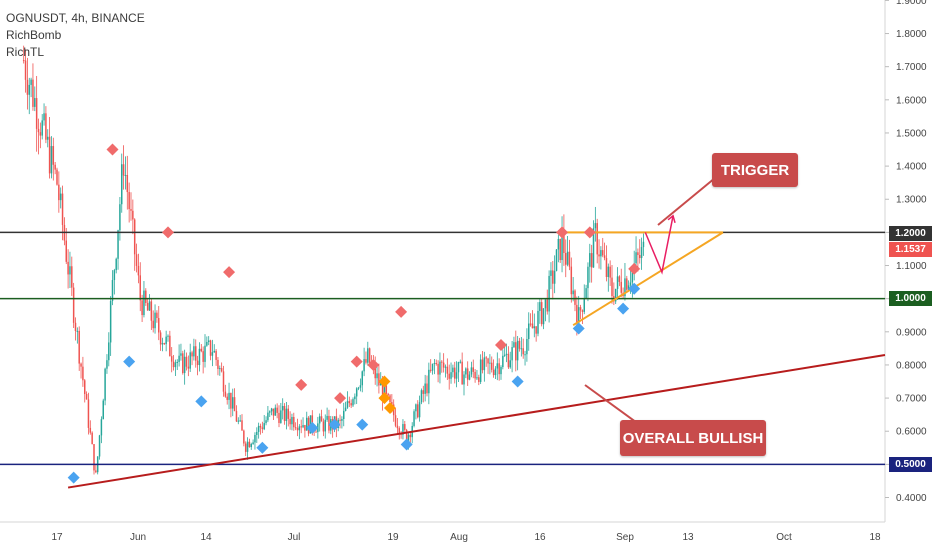 The image size is (932, 550). Describe the element at coordinates (911, 67) in the screenshot. I see `price-tick-label: 1.7000` at that location.